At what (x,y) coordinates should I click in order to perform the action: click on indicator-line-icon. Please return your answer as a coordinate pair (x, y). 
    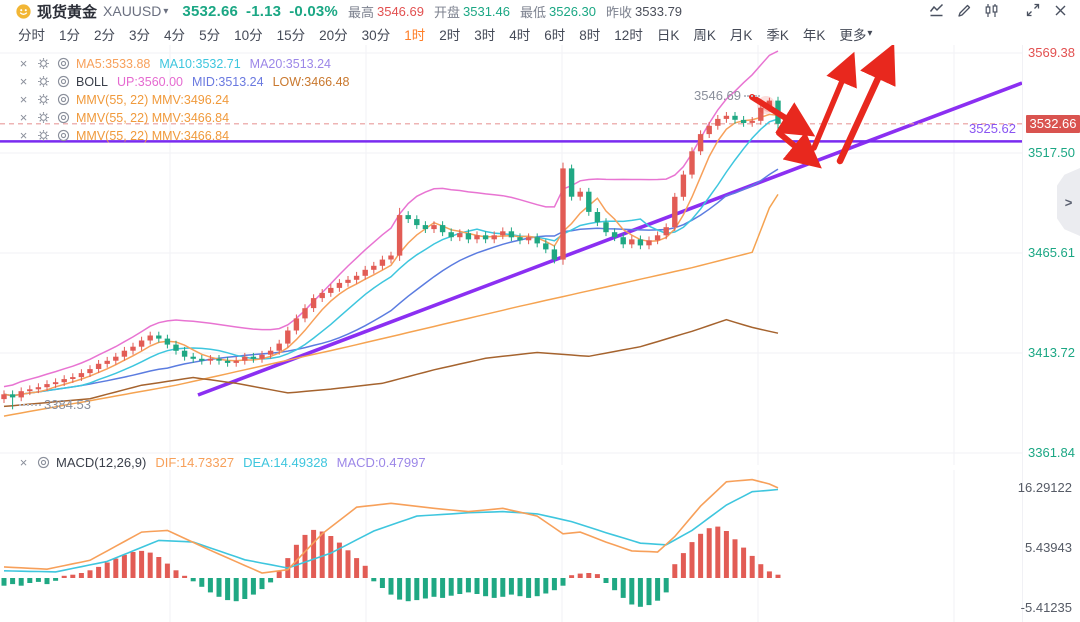
    Looking at the image, I should click on (937, 10).